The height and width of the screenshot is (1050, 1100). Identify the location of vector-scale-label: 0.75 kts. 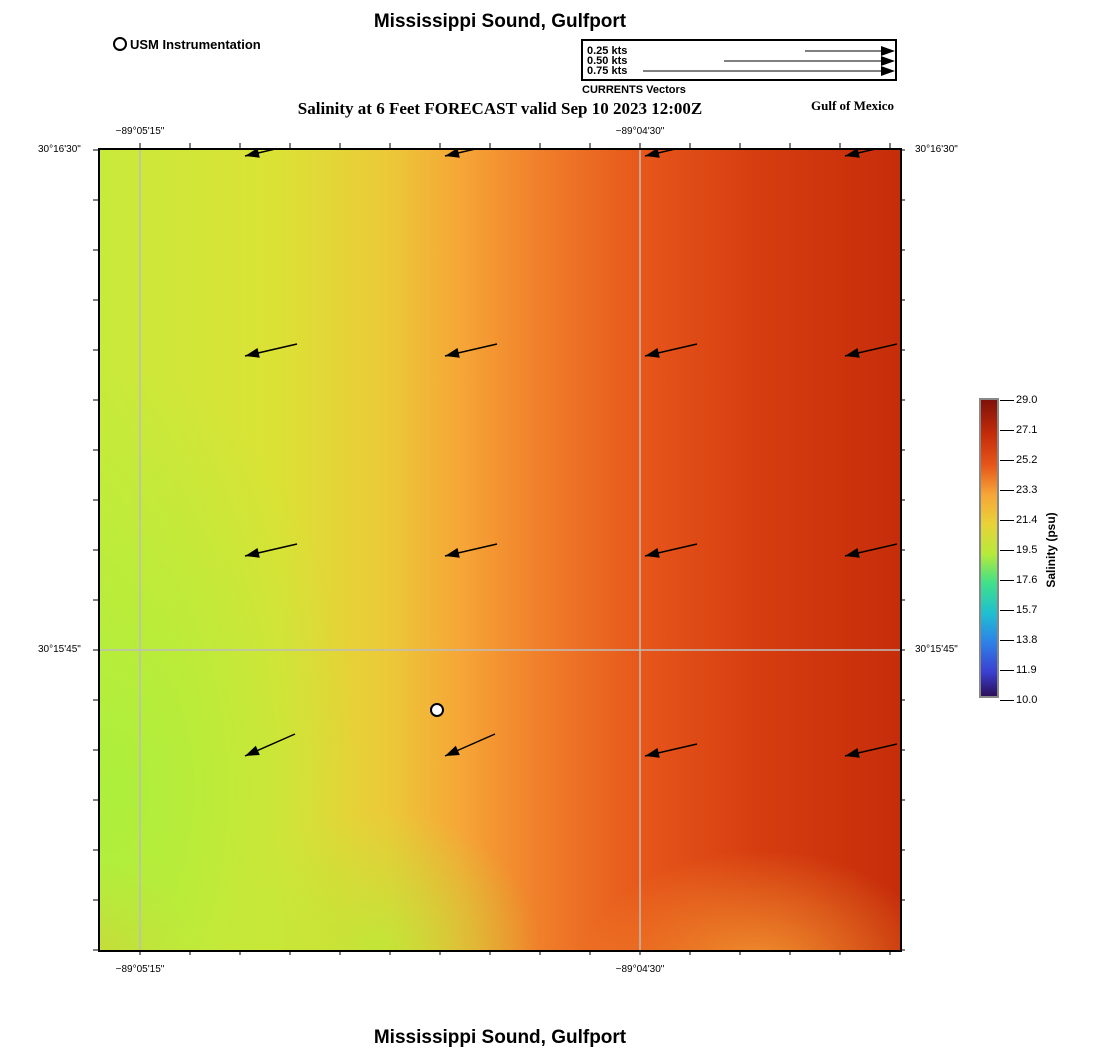
(607, 71).